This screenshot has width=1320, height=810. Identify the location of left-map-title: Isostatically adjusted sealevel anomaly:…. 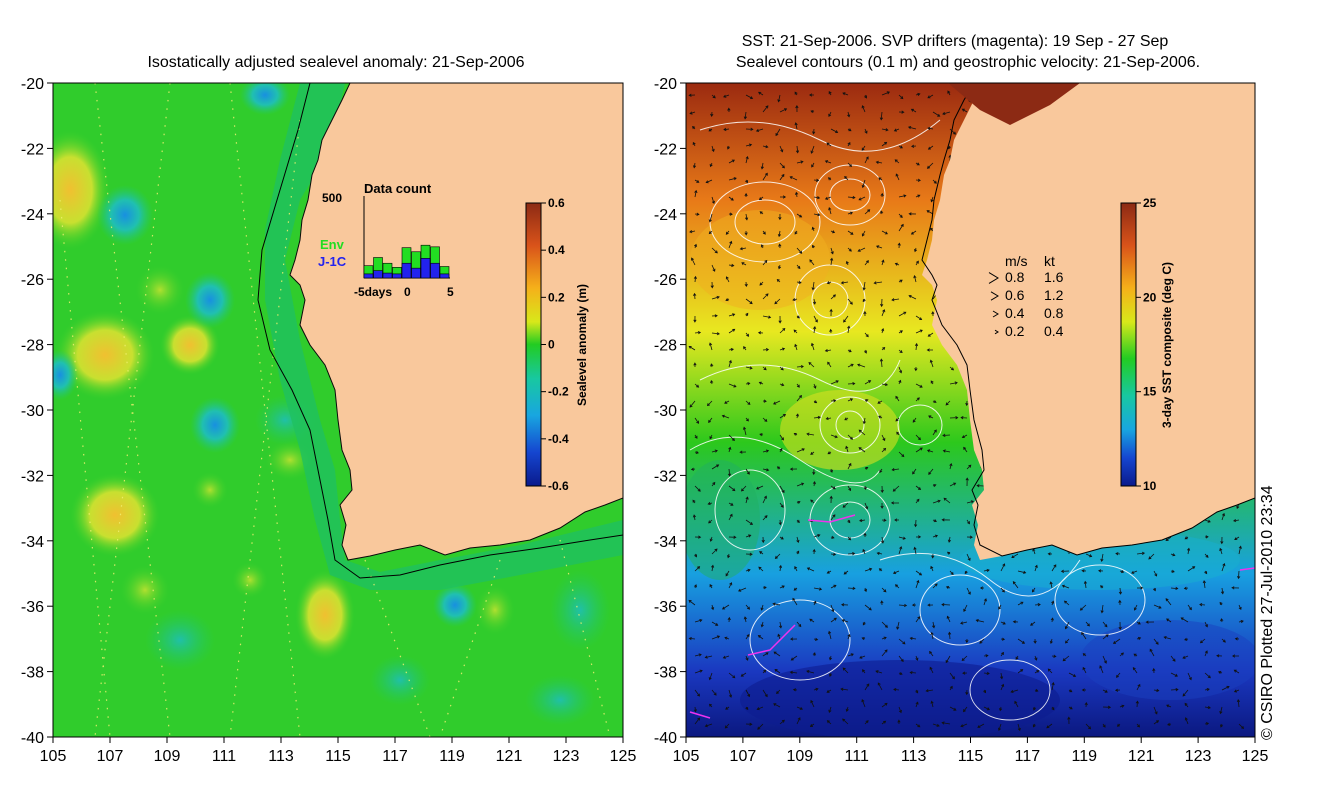
(335, 62).